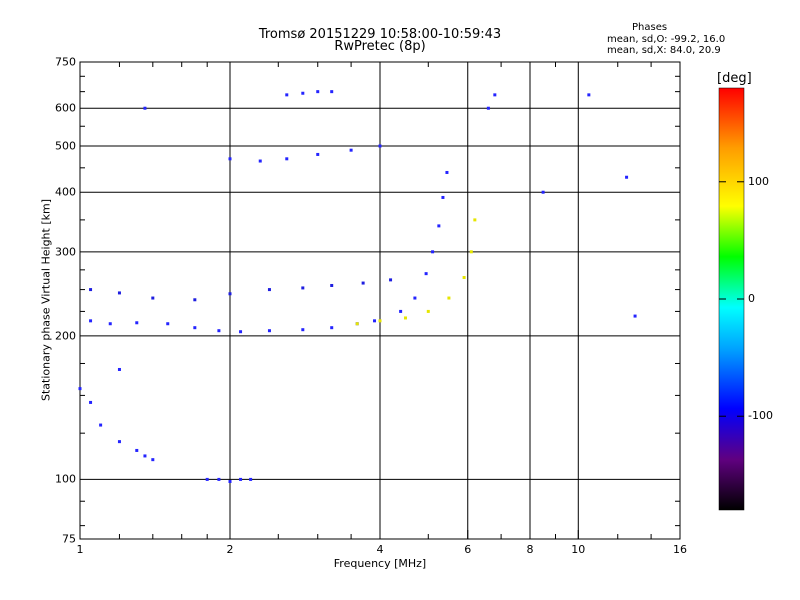  Describe the element at coordinates (65, 146) in the screenshot. I see `y-tick-label: 500` at that location.